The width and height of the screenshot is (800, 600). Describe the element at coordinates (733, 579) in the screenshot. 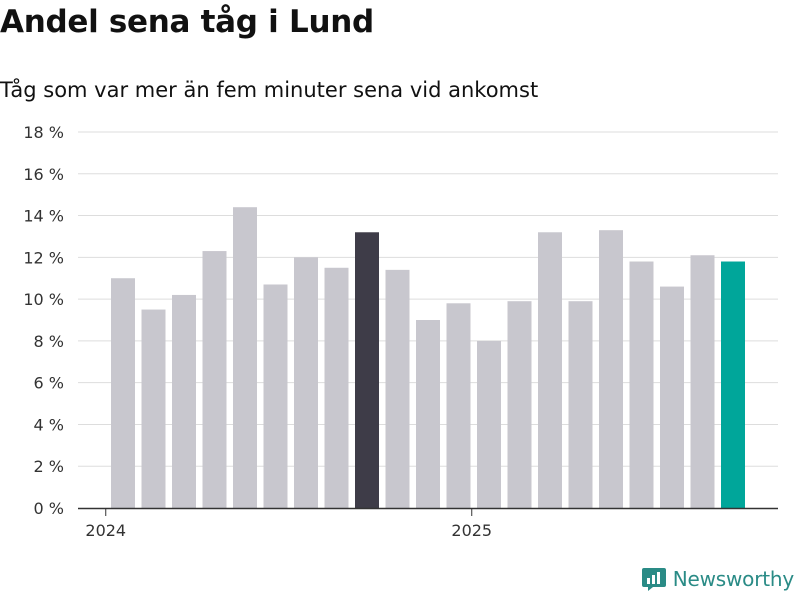

I see `brand-name: Newsworthy` at that location.